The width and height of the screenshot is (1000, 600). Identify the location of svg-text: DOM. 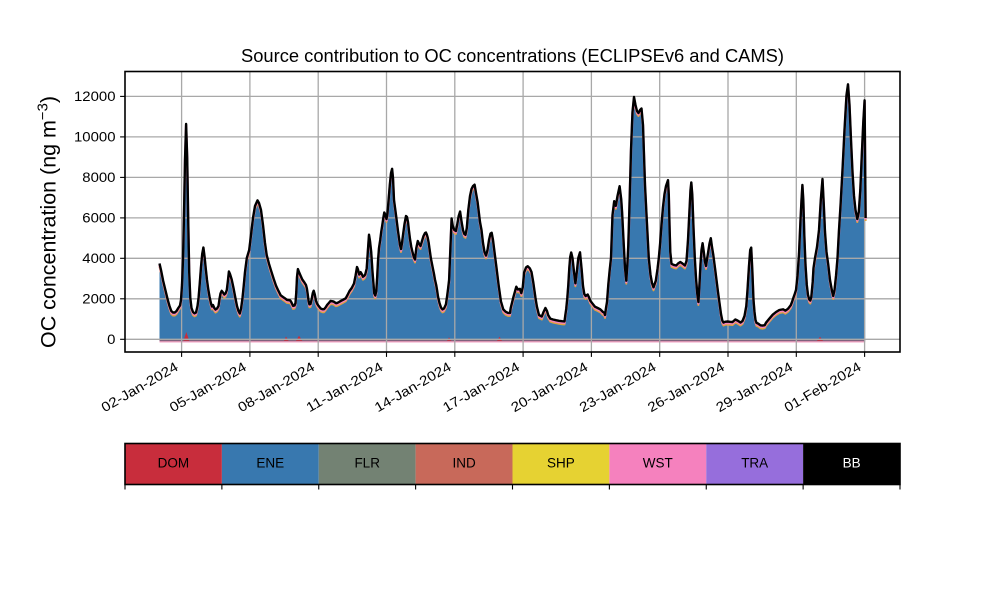
(174, 462).